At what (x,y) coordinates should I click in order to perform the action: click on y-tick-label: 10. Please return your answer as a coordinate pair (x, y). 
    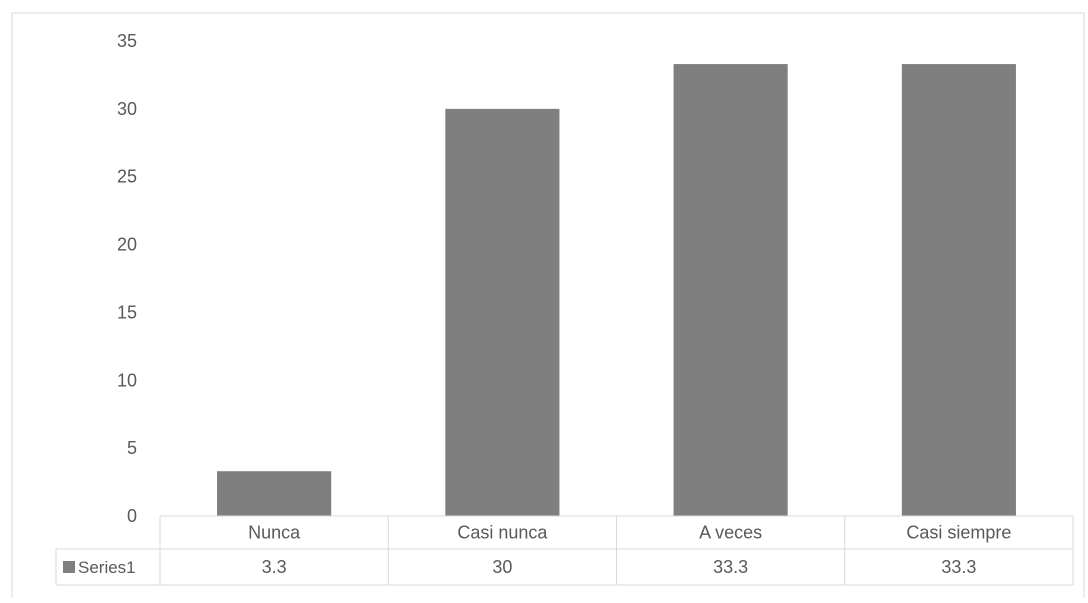
    Looking at the image, I should click on (127, 380).